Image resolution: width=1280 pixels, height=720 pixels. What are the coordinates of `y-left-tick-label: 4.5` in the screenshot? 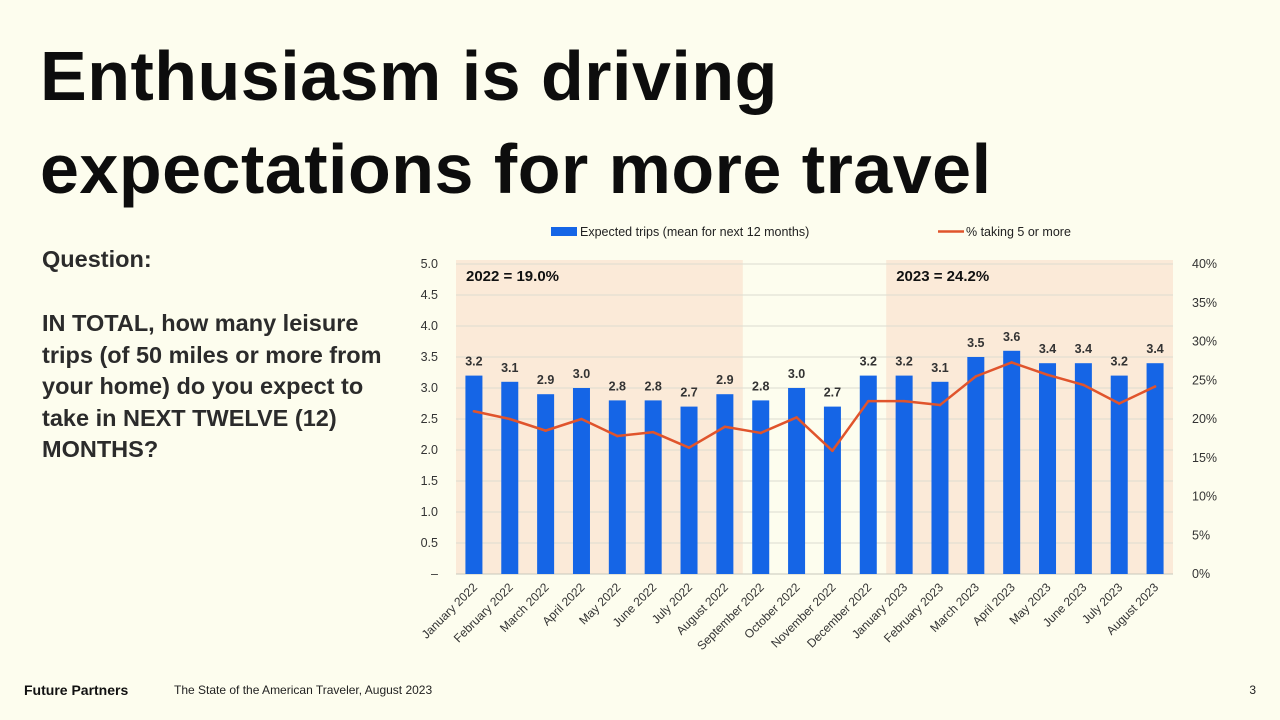 It's located at (429, 295).